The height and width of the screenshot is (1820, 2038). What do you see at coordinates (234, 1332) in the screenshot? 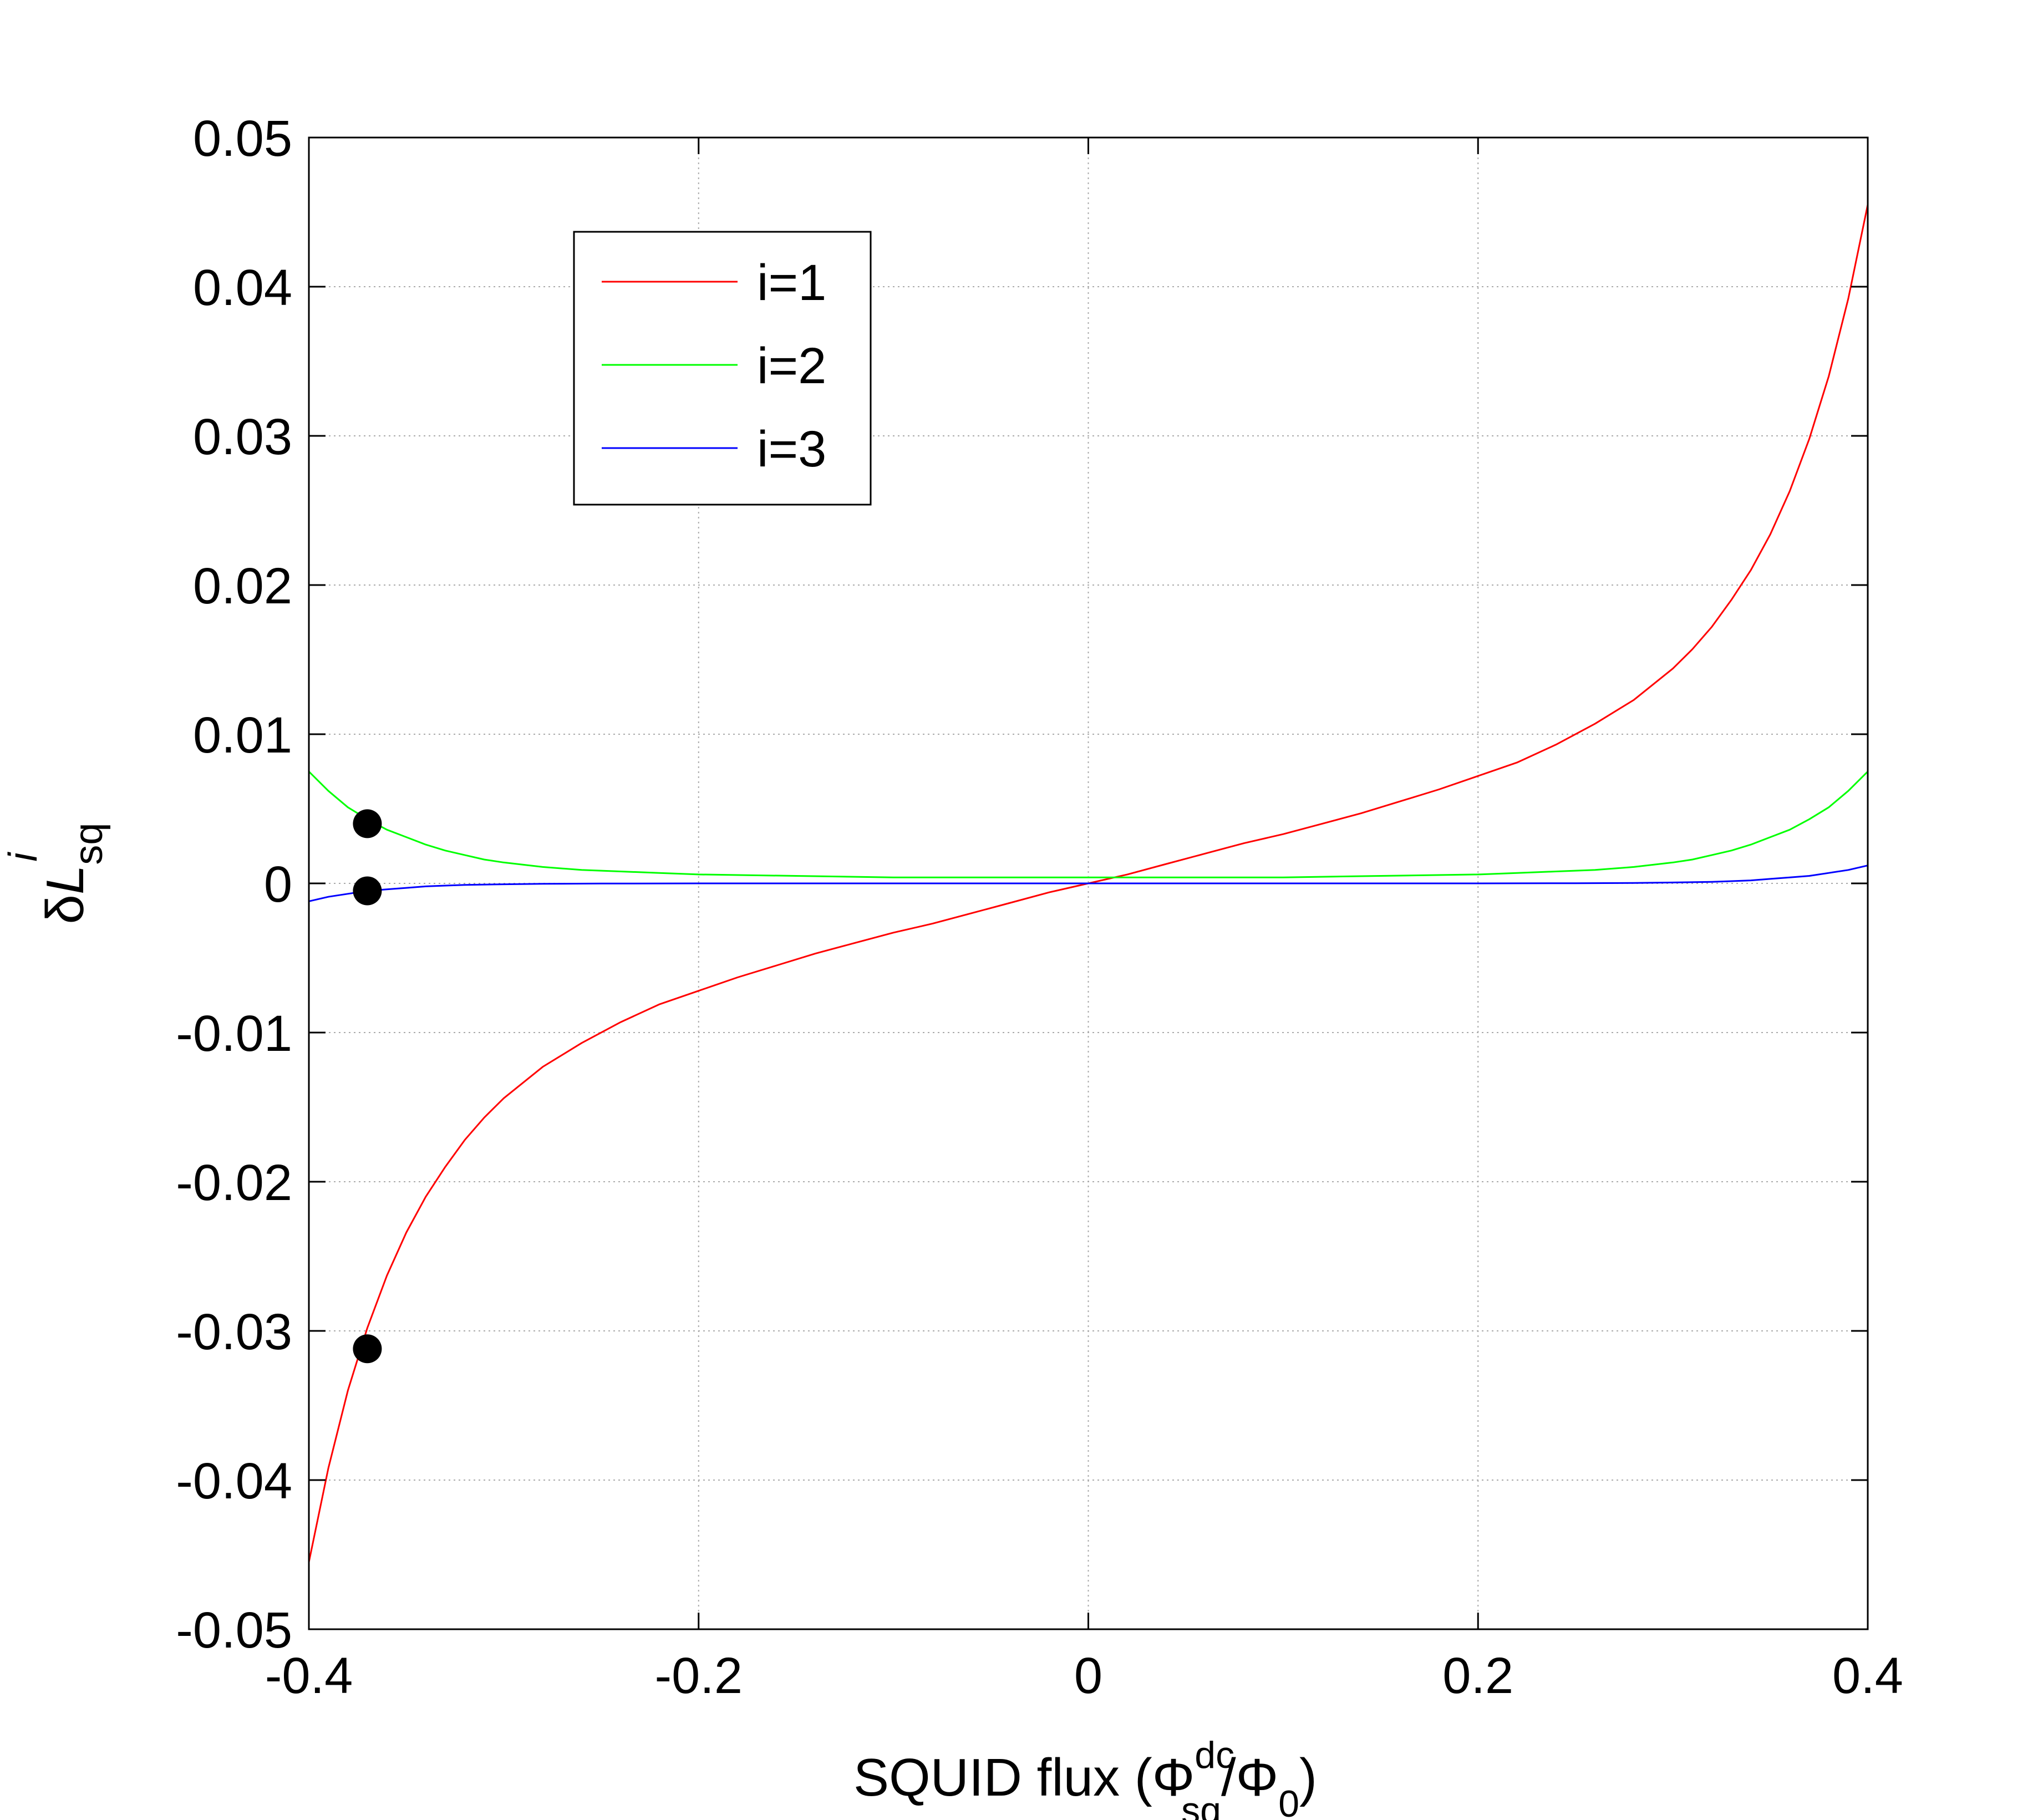
I see `y-tick-label: -0.03` at bounding box center [234, 1332].